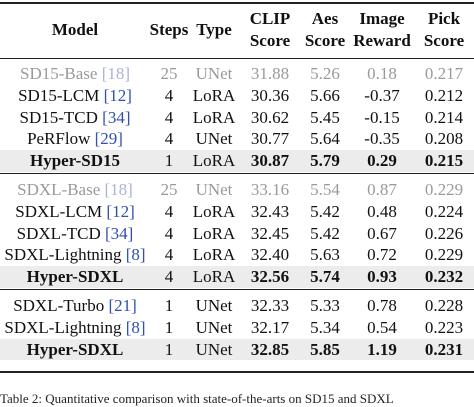 This screenshot has width=474, height=407. What do you see at coordinates (325, 117) in the screenshot?
I see `value-cell: 5.45` at bounding box center [325, 117].